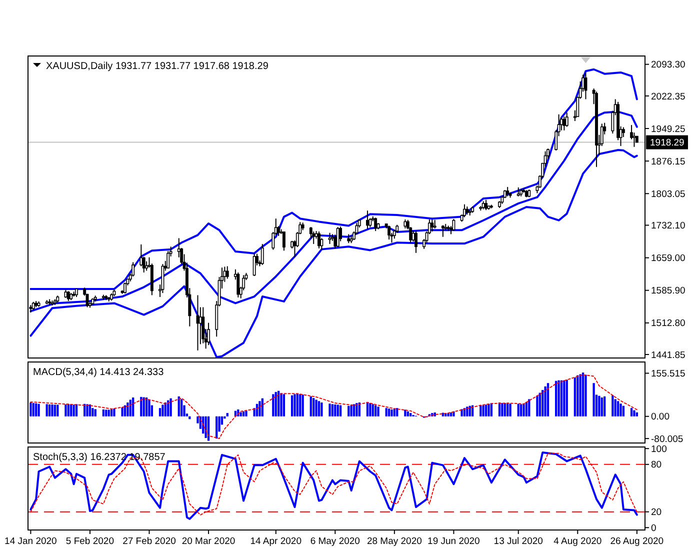 This screenshot has height=549, width=691. What do you see at coordinates (668, 96) in the screenshot?
I see `y-tick-label: 2022.35` at bounding box center [668, 96].